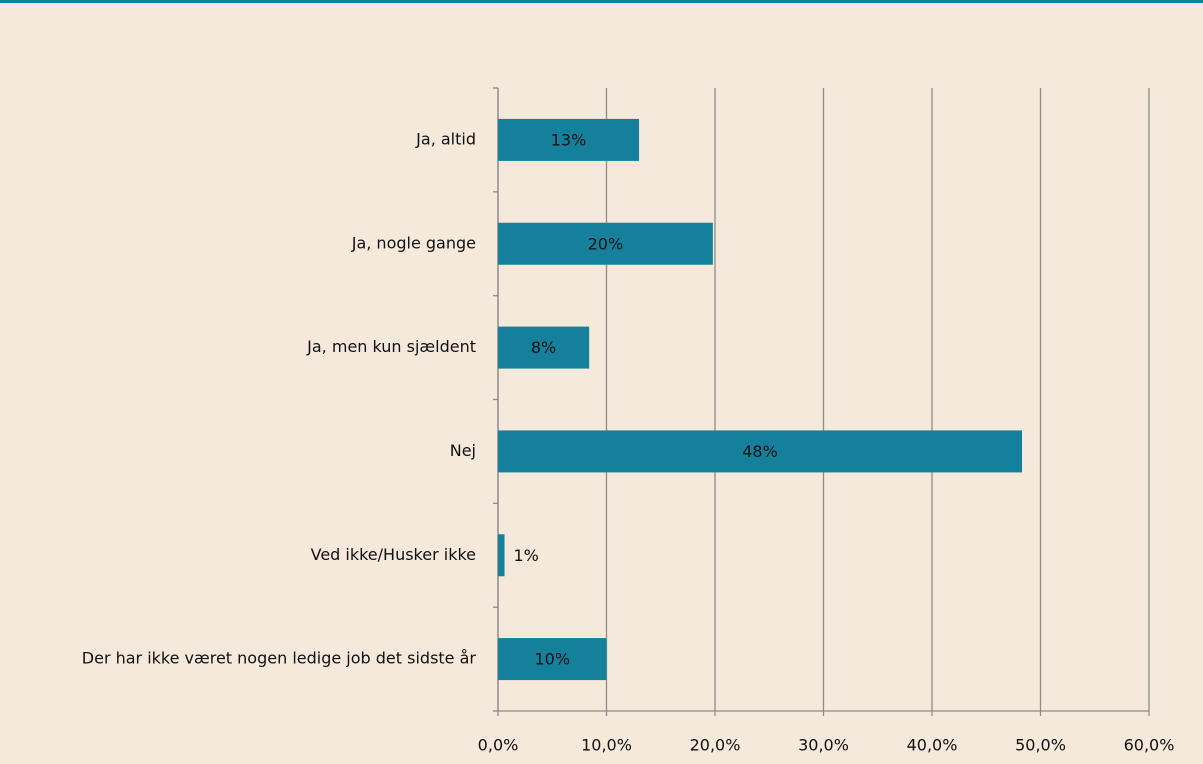 The image size is (1203, 764). I want to click on x-tick-label: 60,0%, so click(1149, 745).